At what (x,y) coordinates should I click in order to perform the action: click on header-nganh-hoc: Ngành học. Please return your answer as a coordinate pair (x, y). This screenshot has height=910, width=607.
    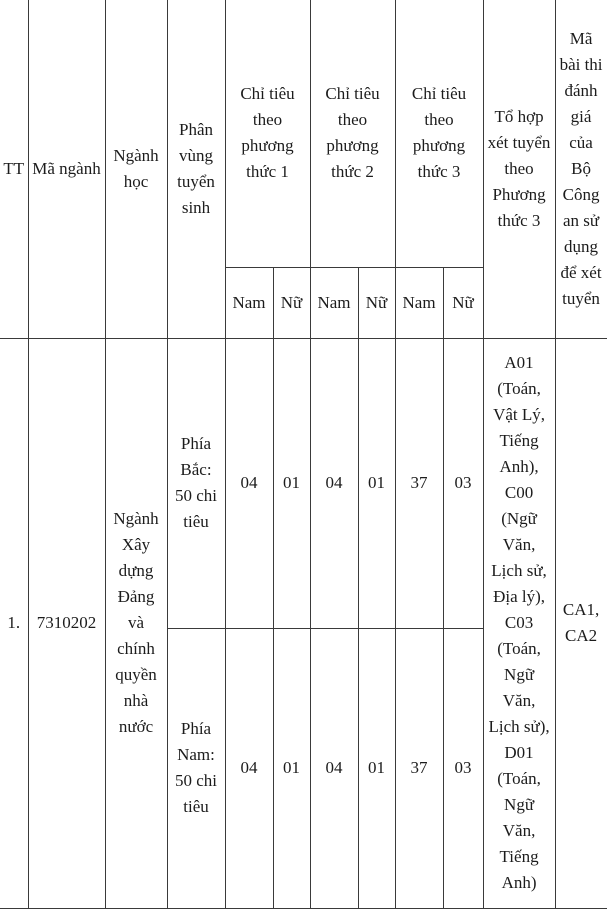
    Looking at the image, I should click on (136, 169).